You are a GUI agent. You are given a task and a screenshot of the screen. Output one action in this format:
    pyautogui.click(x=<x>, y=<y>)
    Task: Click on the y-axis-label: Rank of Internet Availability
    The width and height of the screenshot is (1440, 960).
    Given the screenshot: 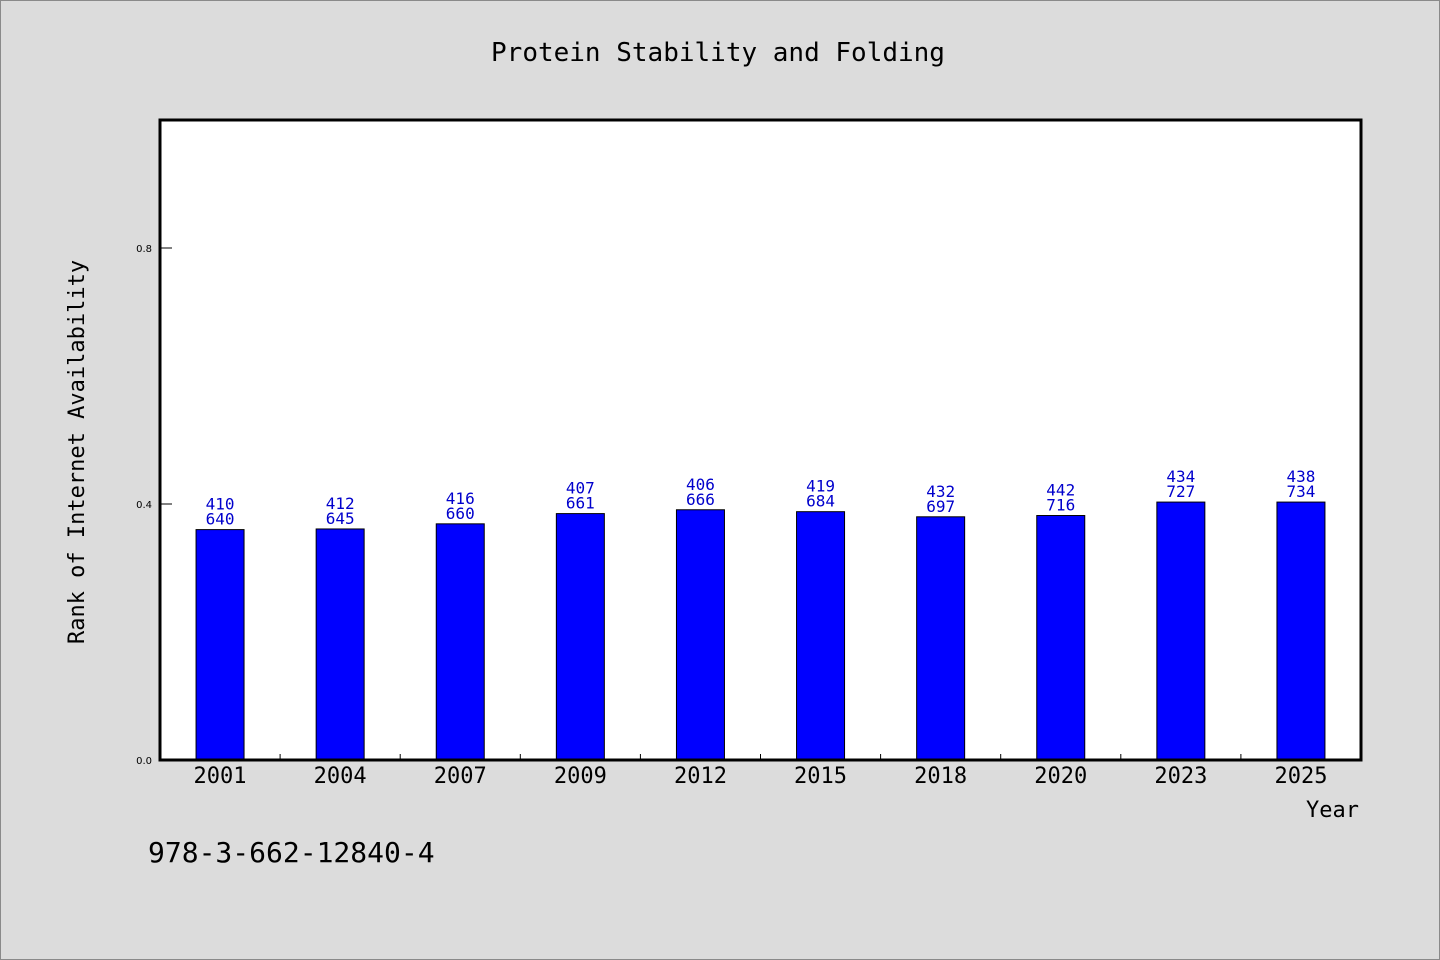 What is the action you would take?
    pyautogui.click(x=77, y=452)
    